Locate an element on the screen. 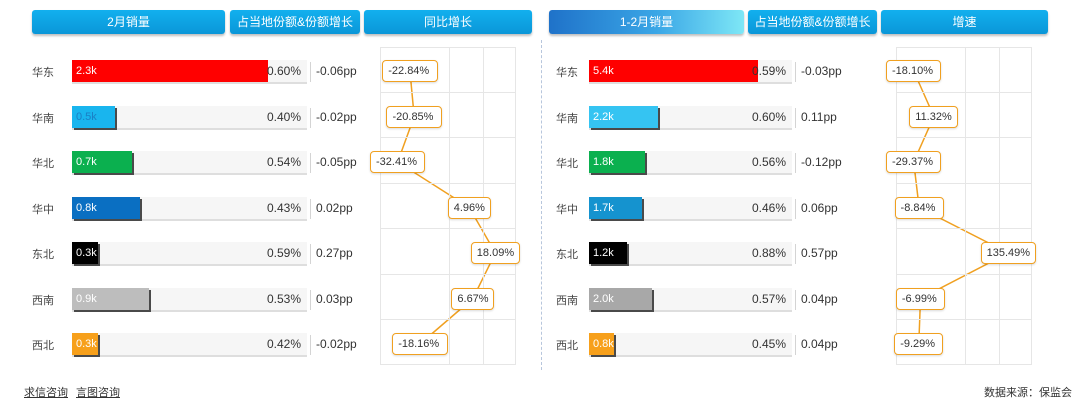 The height and width of the screenshot is (404, 1080). header-jan-feb-sales: 1-2月销量 is located at coordinates (646, 22).